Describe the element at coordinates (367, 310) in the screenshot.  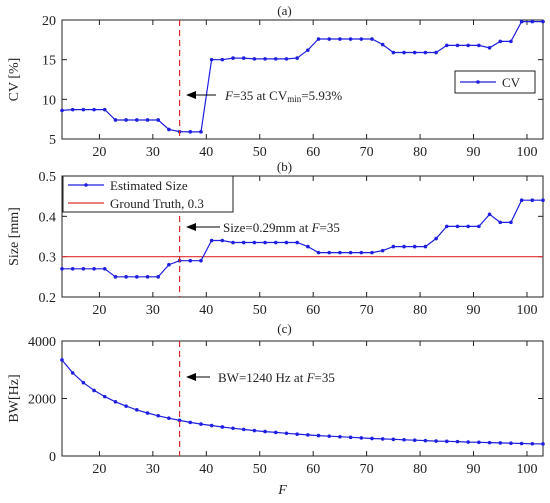
I see `x-tick-label: 70` at that location.